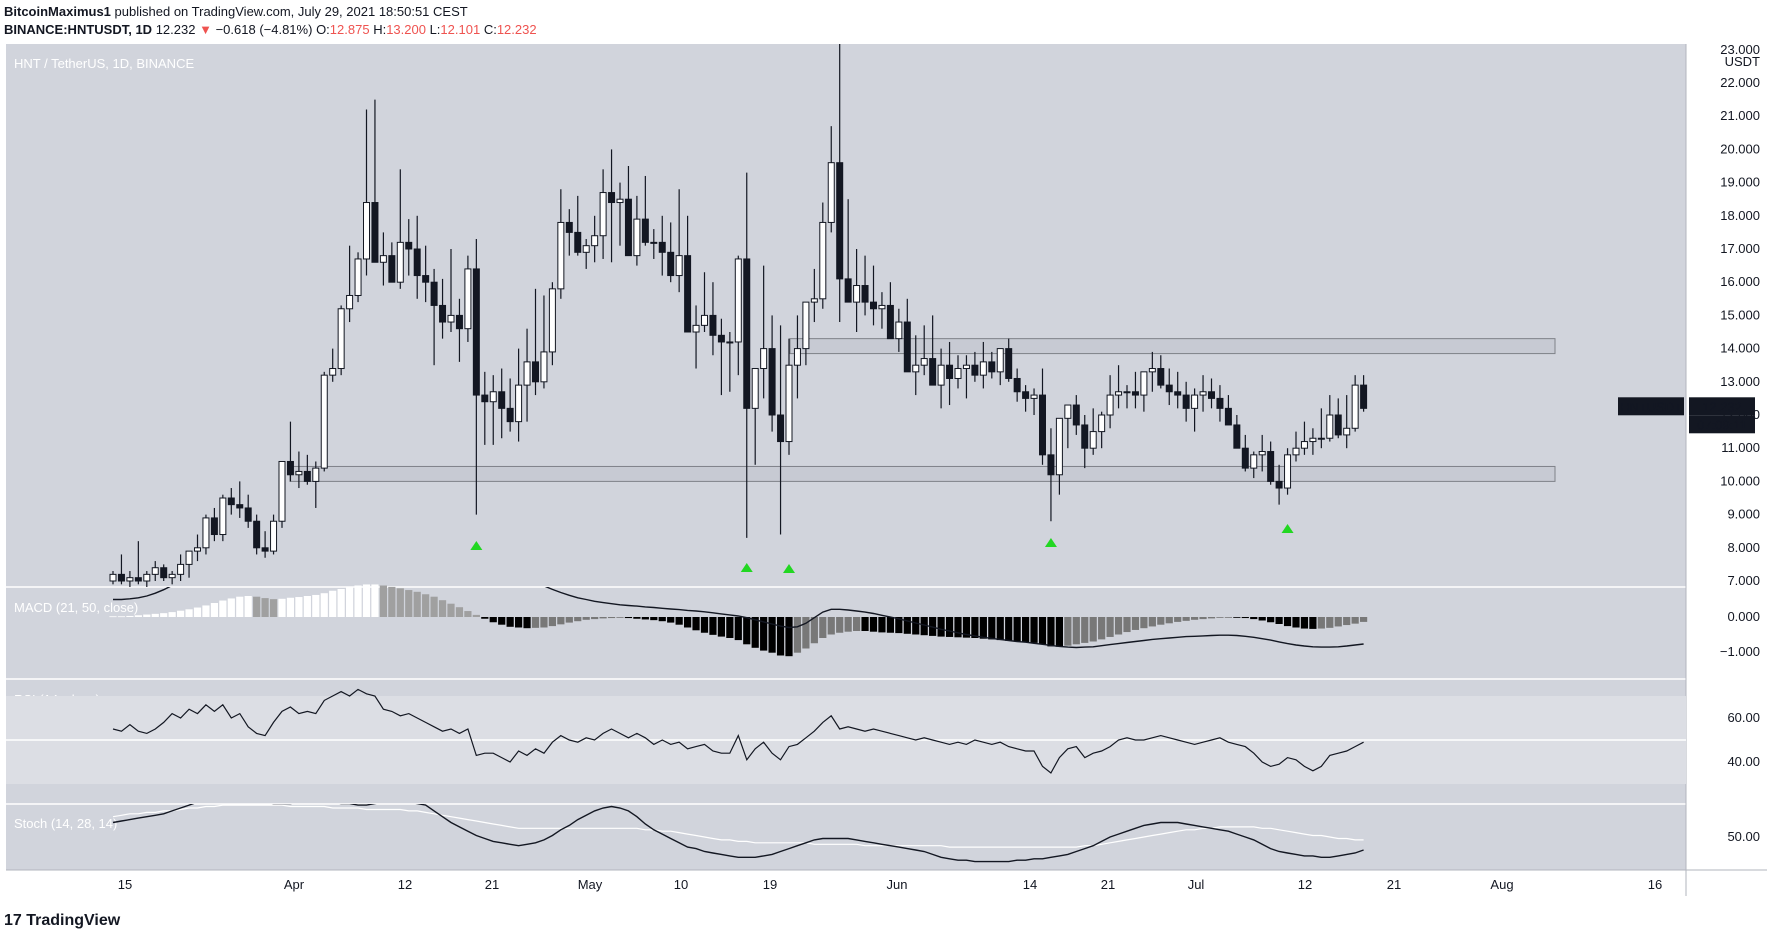 This screenshot has height=936, width=1767. Describe the element at coordinates (78, 29) in the screenshot. I see `symbol-label: BINANCE:HNTUSDT, 1D` at that location.